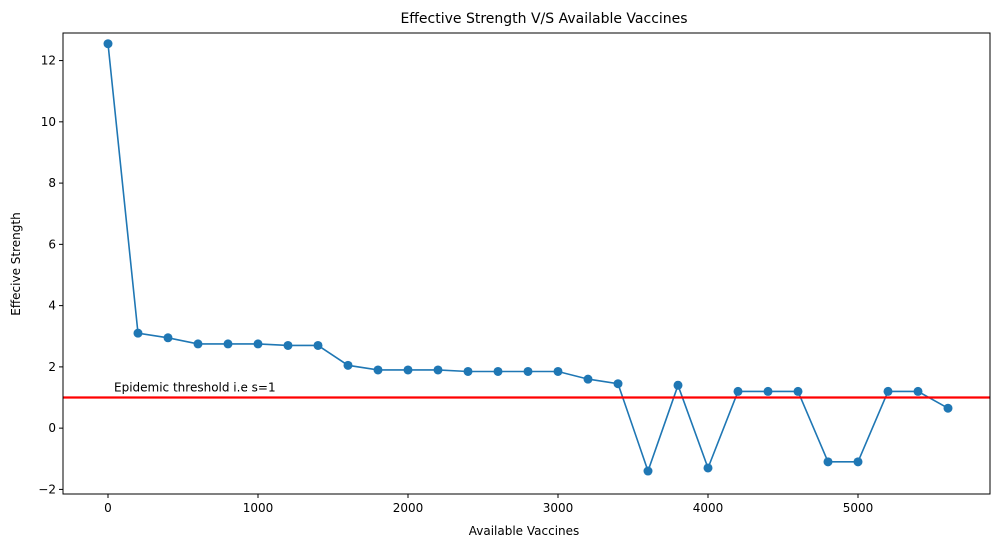  Describe the element at coordinates (258, 508) in the screenshot. I see `x-tick-label: 1000` at that location.